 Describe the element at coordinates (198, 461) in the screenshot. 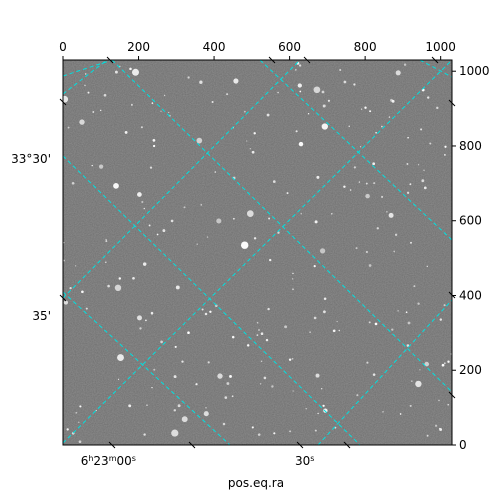

I see `ra-axis: 6h23m00s 30s` at that location.